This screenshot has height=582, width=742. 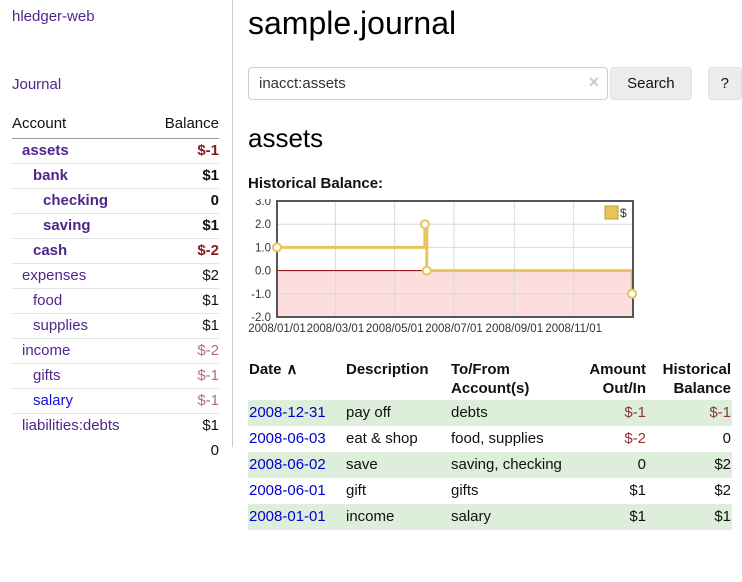 I want to click on account-row: liabilities:debts $1, so click(x=115, y=425).